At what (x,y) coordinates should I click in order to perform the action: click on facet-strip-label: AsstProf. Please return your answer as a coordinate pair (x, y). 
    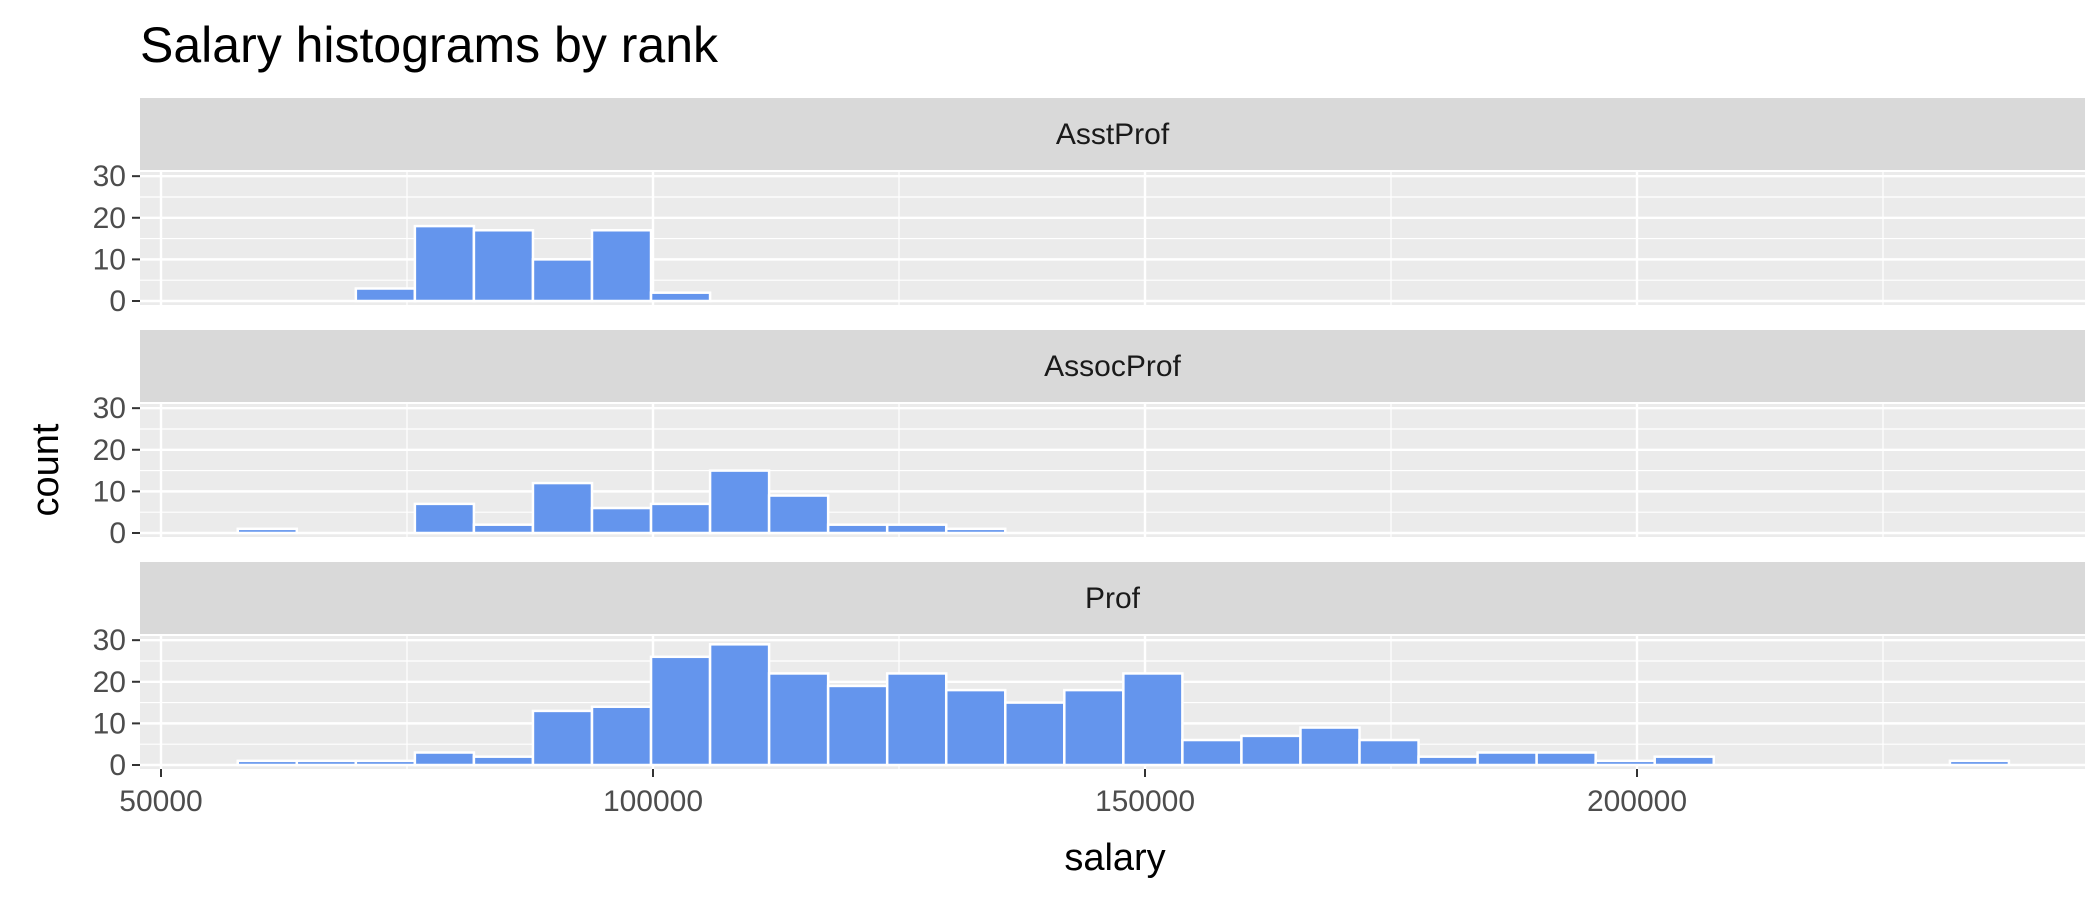
    Looking at the image, I should click on (1113, 134).